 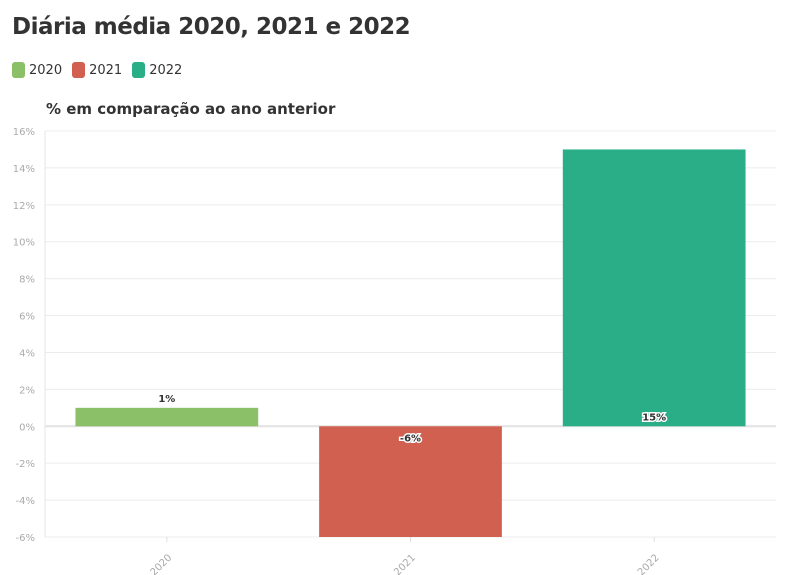 What do you see at coordinates (46, 70) in the screenshot?
I see `legend-label: 2020` at bounding box center [46, 70].